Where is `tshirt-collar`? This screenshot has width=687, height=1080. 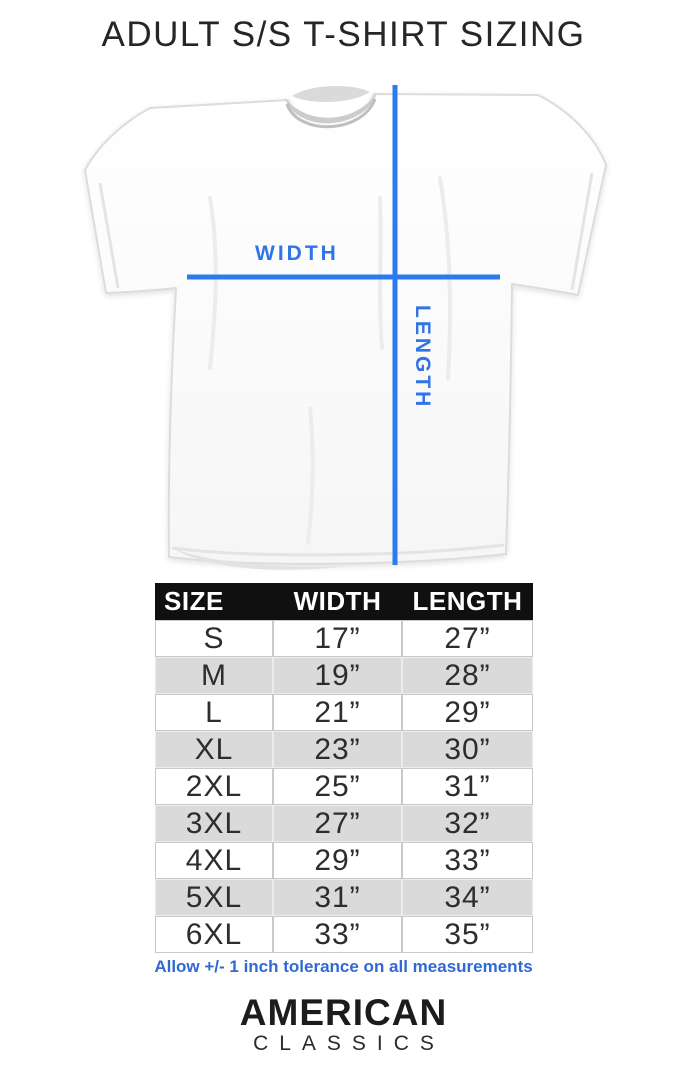
tshirt-collar is located at coordinates (331, 107).